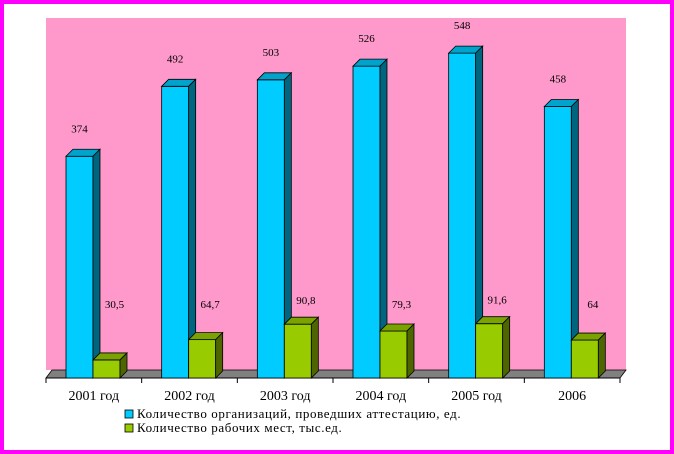 The image size is (674, 454). Describe the element at coordinates (175, 59) in the screenshot. I see `data-label: 492` at that location.